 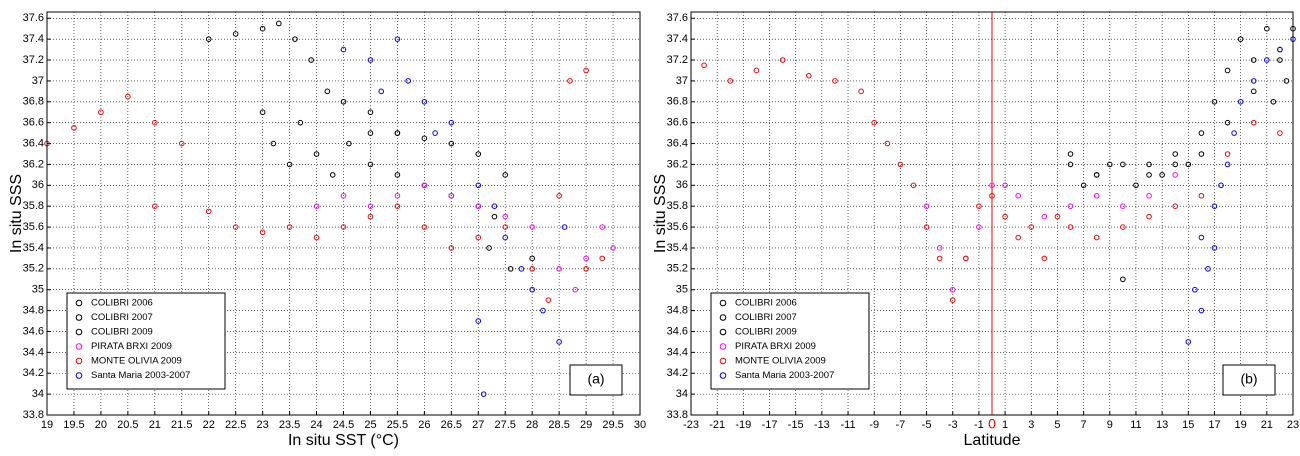 I want to click on legend-label: Santa Maria 2003-2007, so click(x=784, y=375).